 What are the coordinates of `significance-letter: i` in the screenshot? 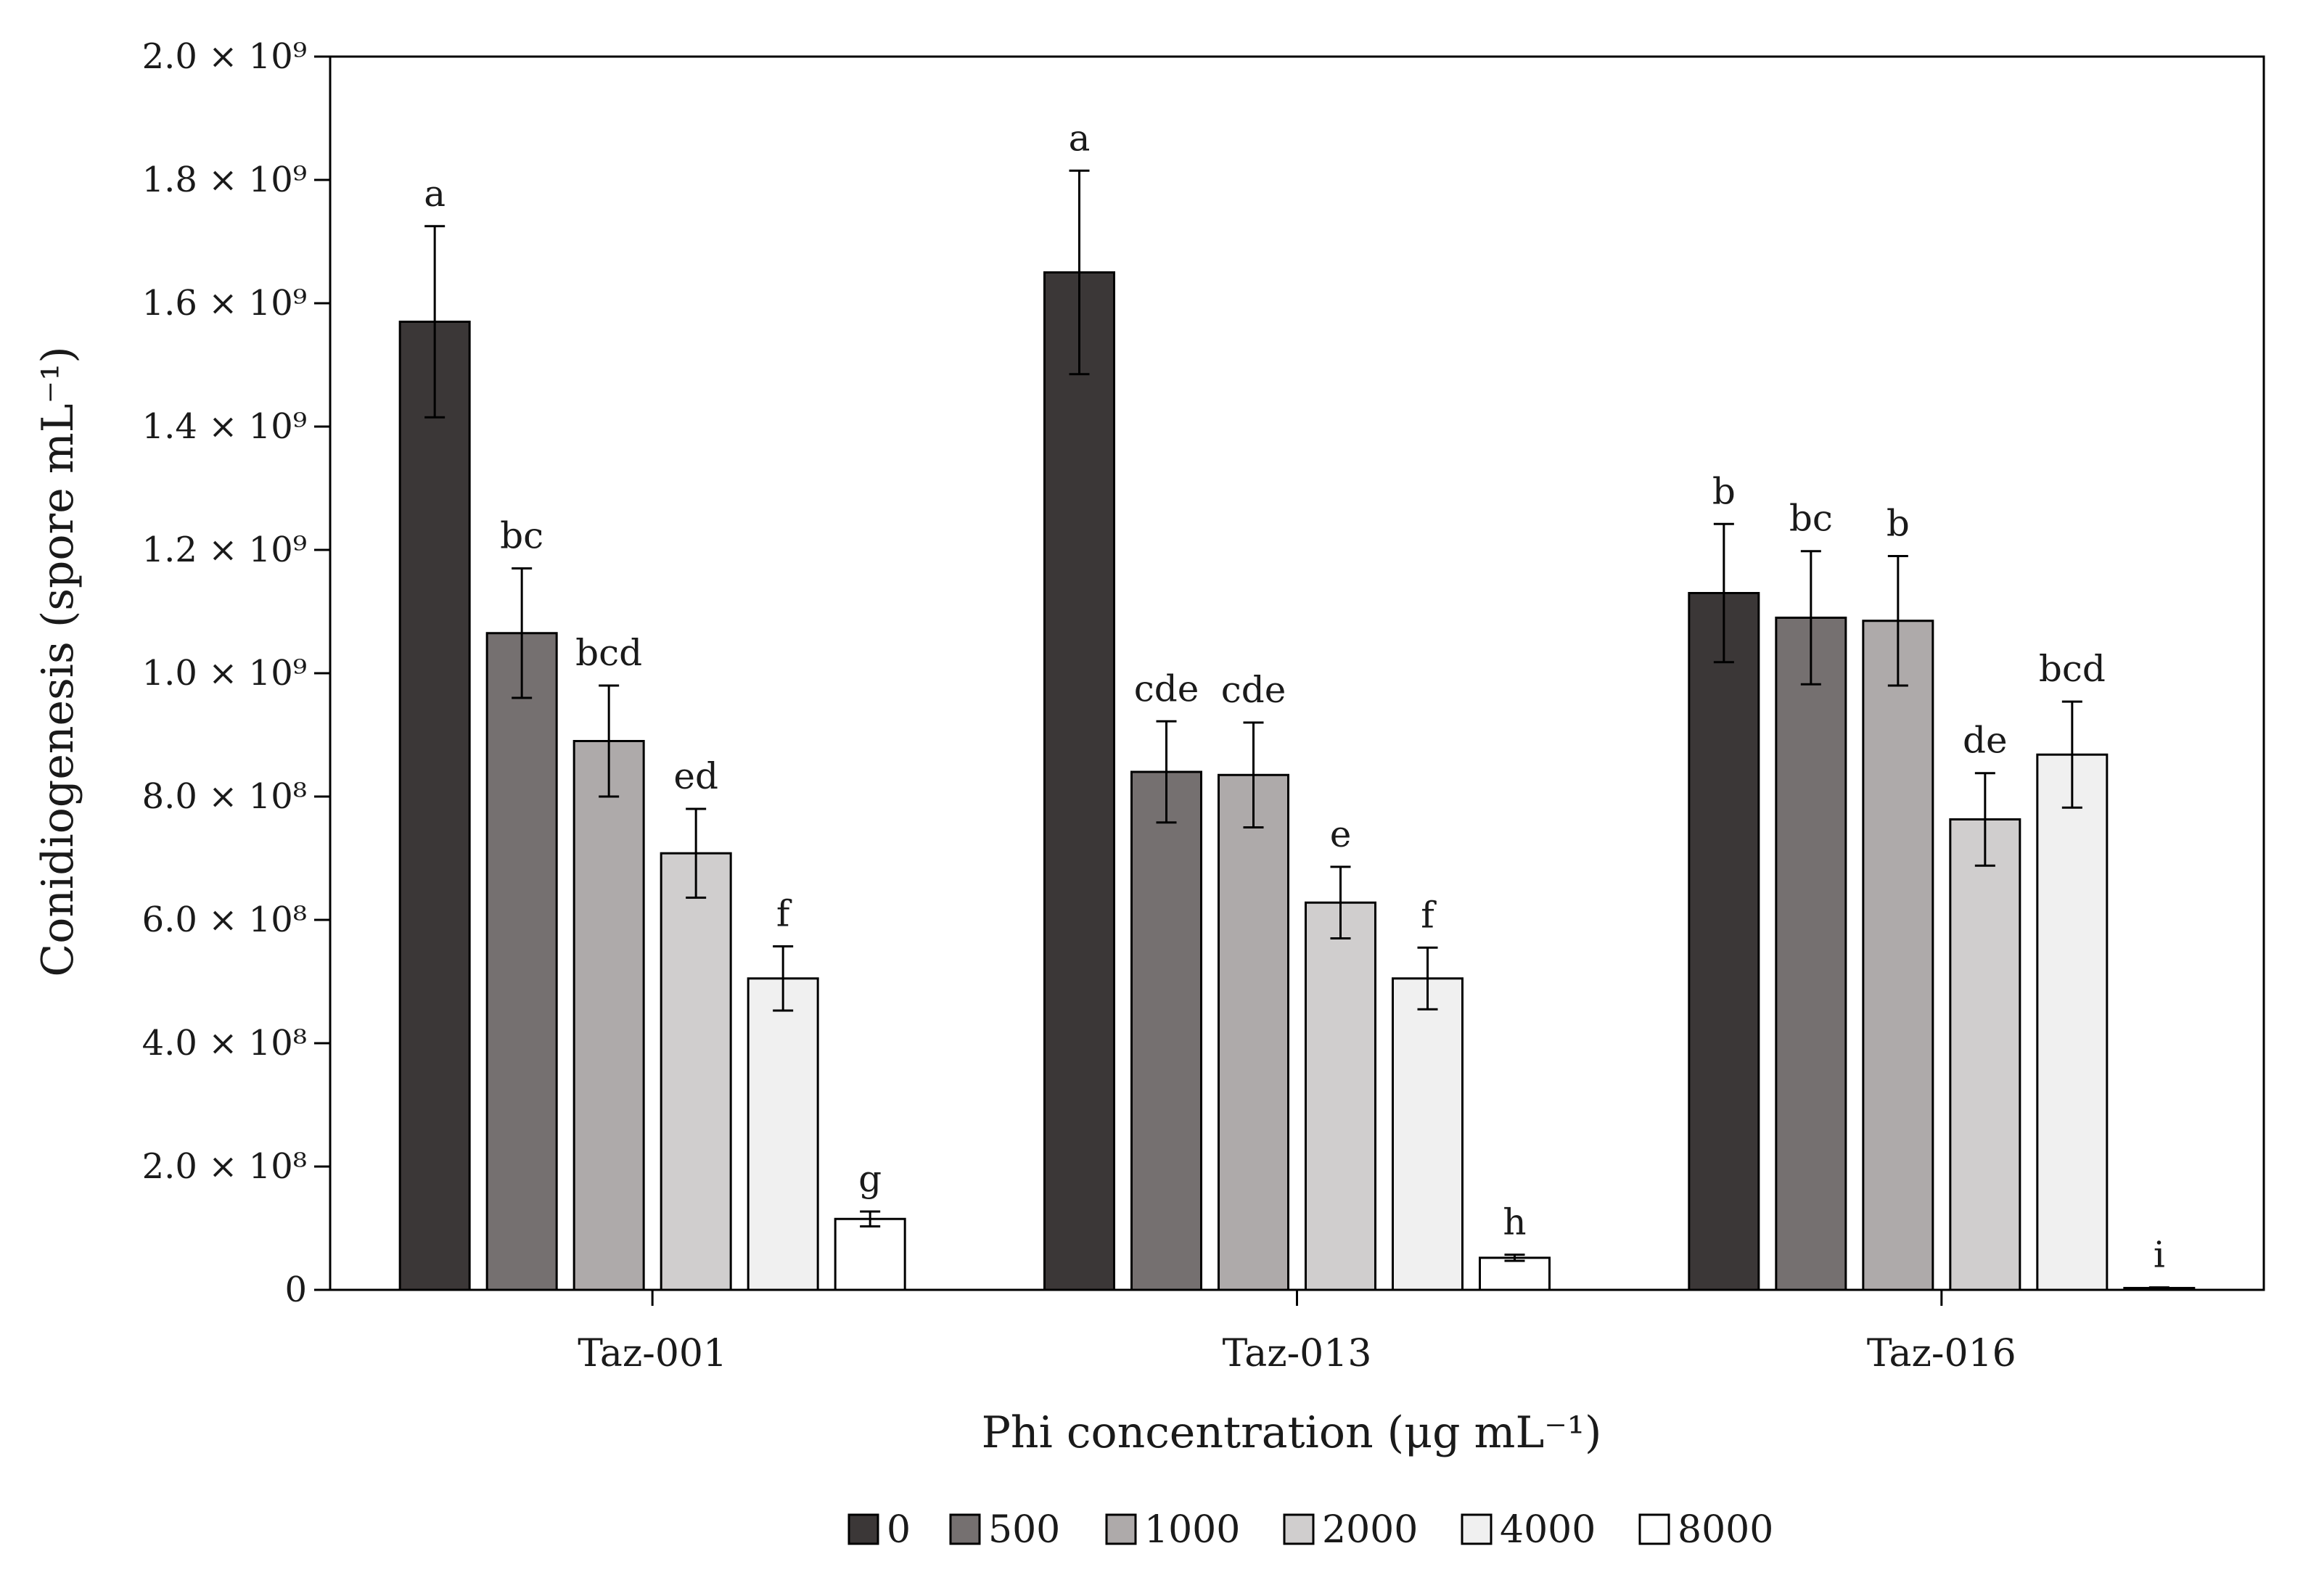 It's located at (2159, 1255).